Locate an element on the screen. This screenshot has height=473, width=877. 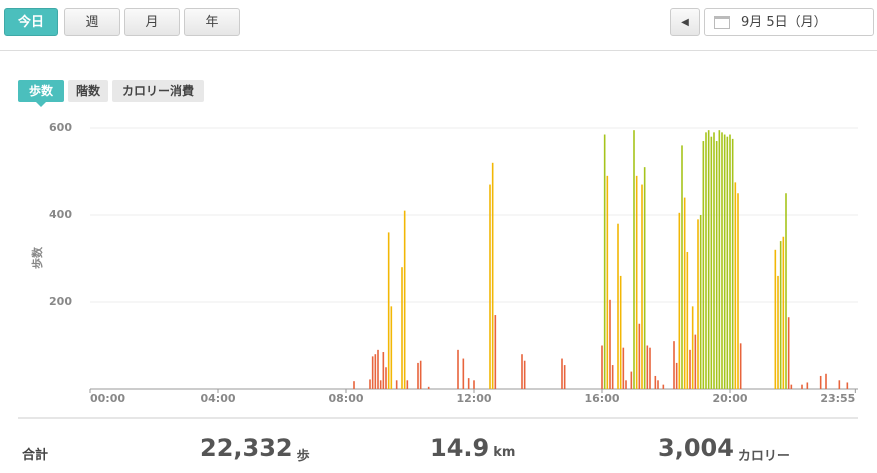
range-button: 週 is located at coordinates (92, 22).